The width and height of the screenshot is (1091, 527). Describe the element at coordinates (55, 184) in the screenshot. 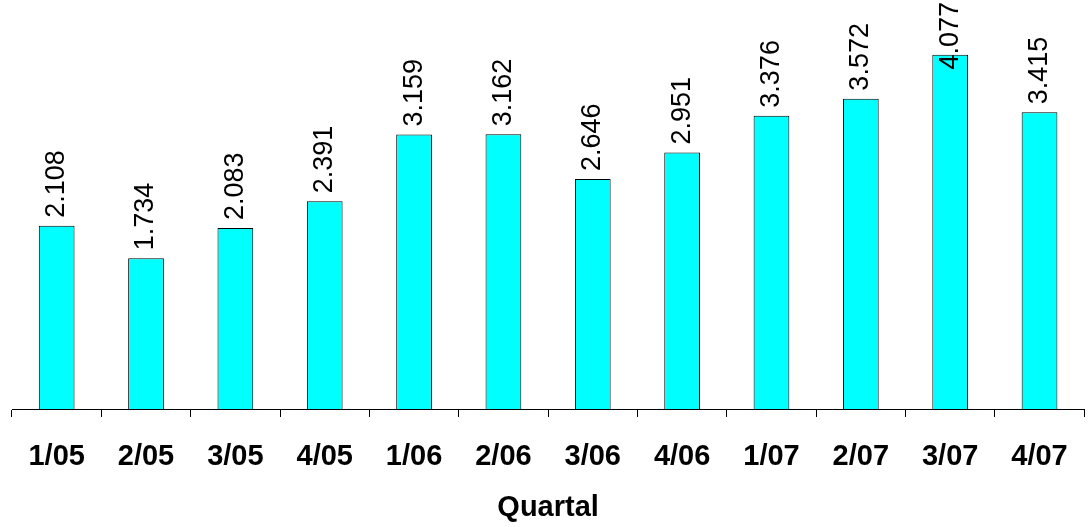

I see `data-label: 2.108` at that location.